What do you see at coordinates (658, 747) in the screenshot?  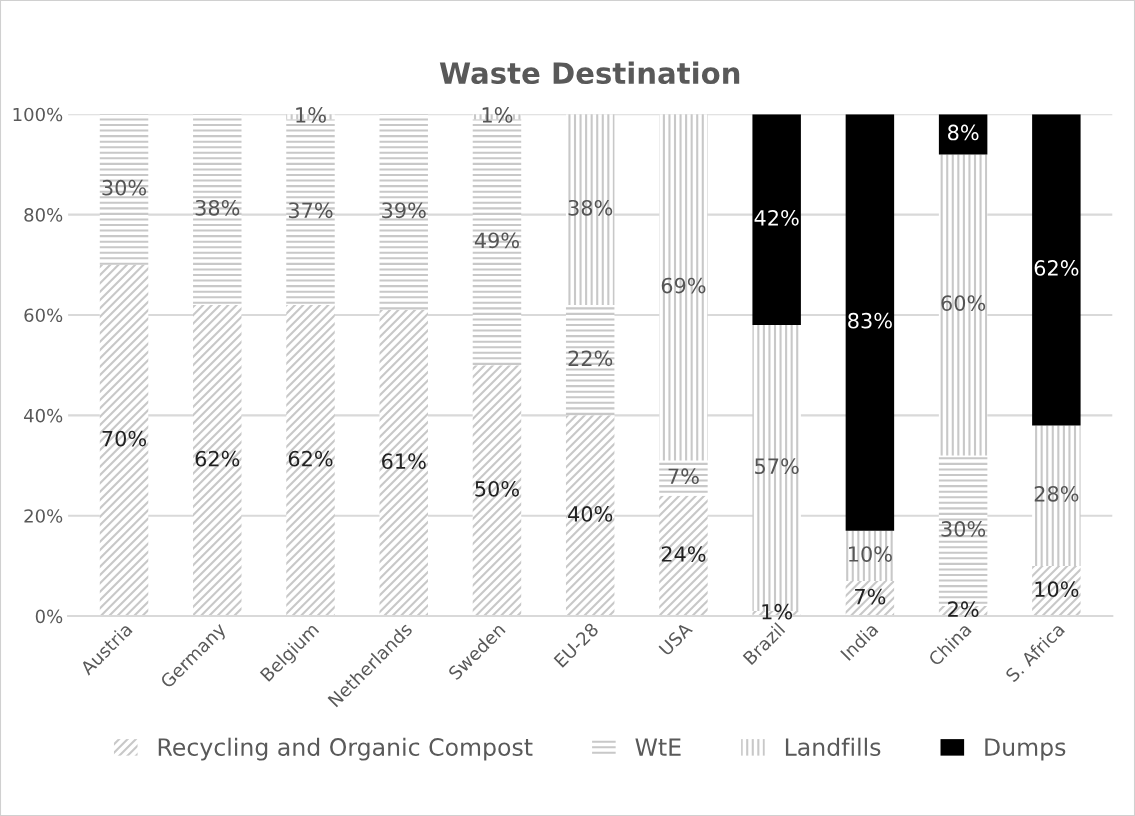 I see `legend-label: WtE` at bounding box center [658, 747].